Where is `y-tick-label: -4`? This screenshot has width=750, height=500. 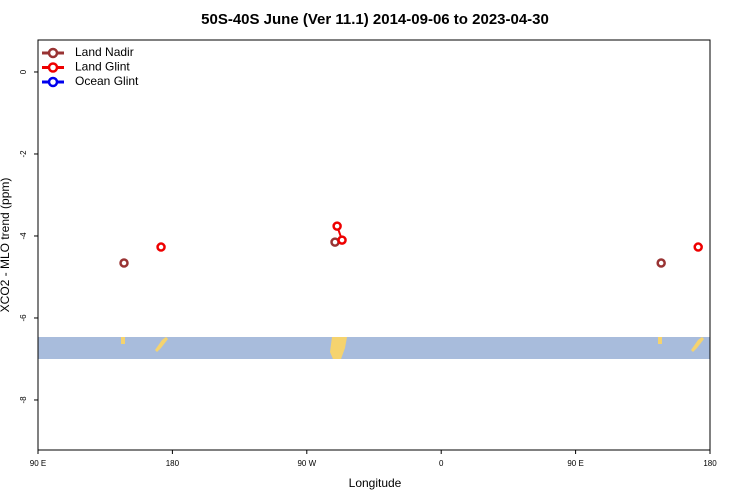 y-tick-label: -4 is located at coordinates (23, 236).